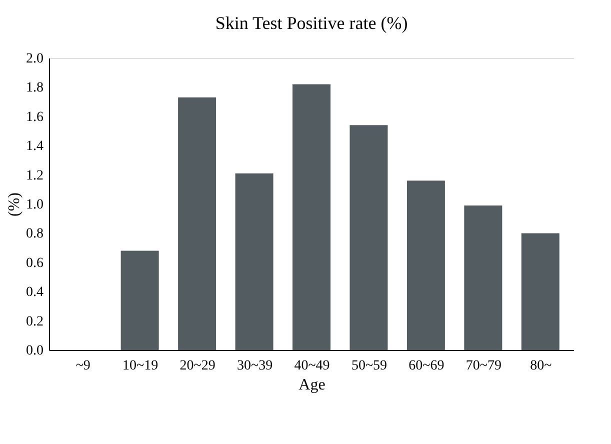 The width and height of the screenshot is (611, 444). I want to click on x-tick-label: ~9, so click(83, 366).